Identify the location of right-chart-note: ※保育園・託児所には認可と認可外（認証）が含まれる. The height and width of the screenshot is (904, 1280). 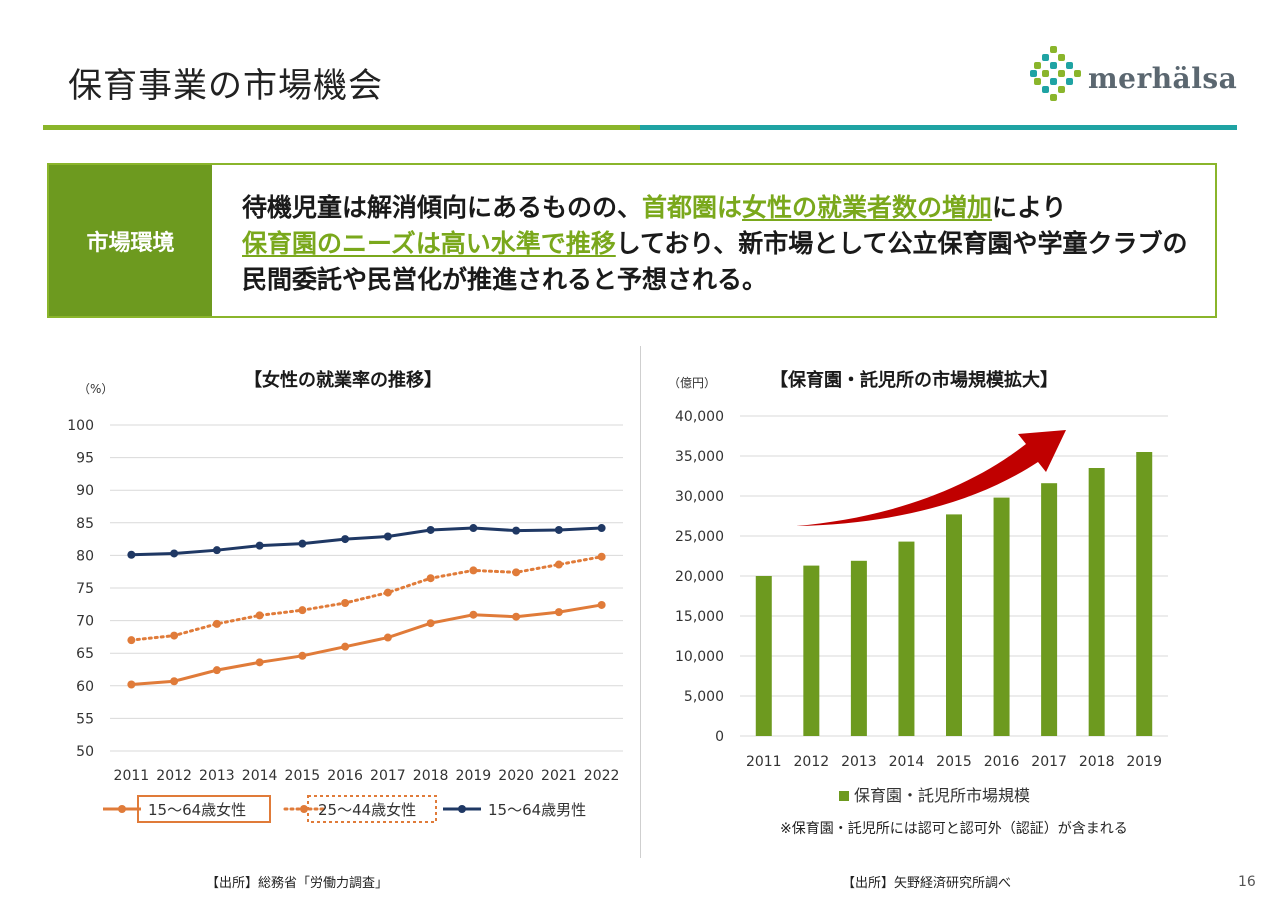
(954, 829).